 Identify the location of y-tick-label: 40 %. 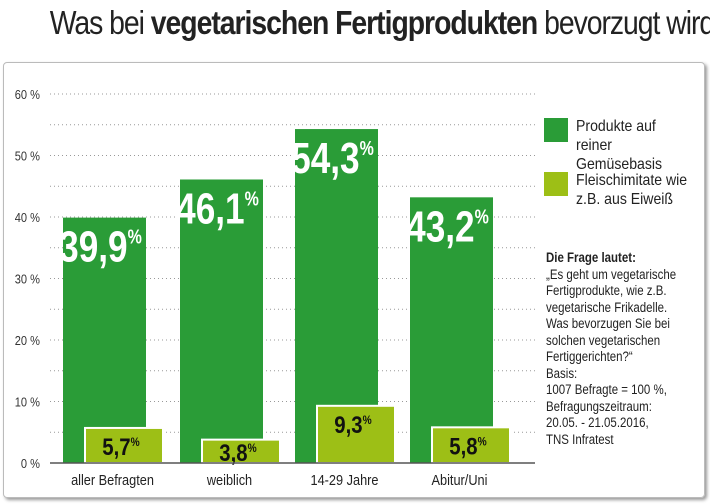
(27, 217).